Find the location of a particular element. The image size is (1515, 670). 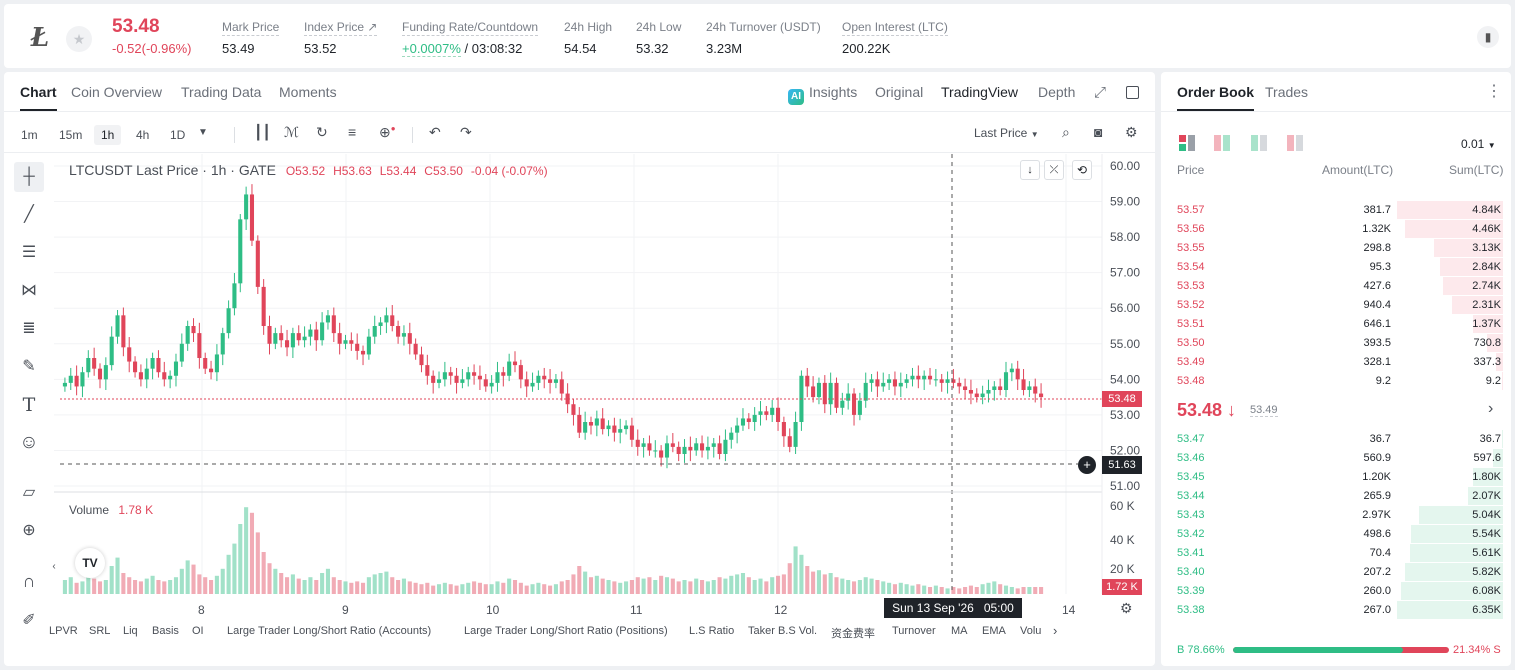

indicator-volume: Volu is located at coordinates (1031, 631).